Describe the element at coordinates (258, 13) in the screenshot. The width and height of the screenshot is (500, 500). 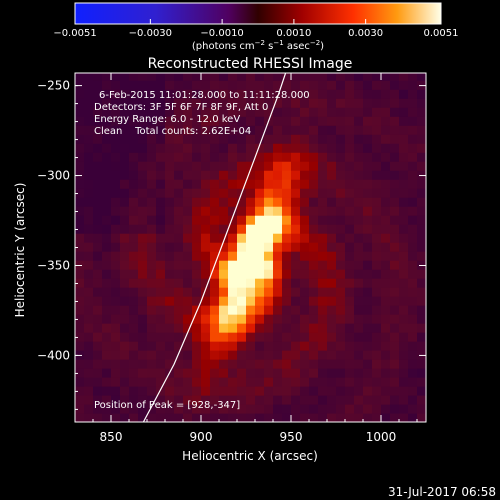
I see `colorbar-frame` at that location.